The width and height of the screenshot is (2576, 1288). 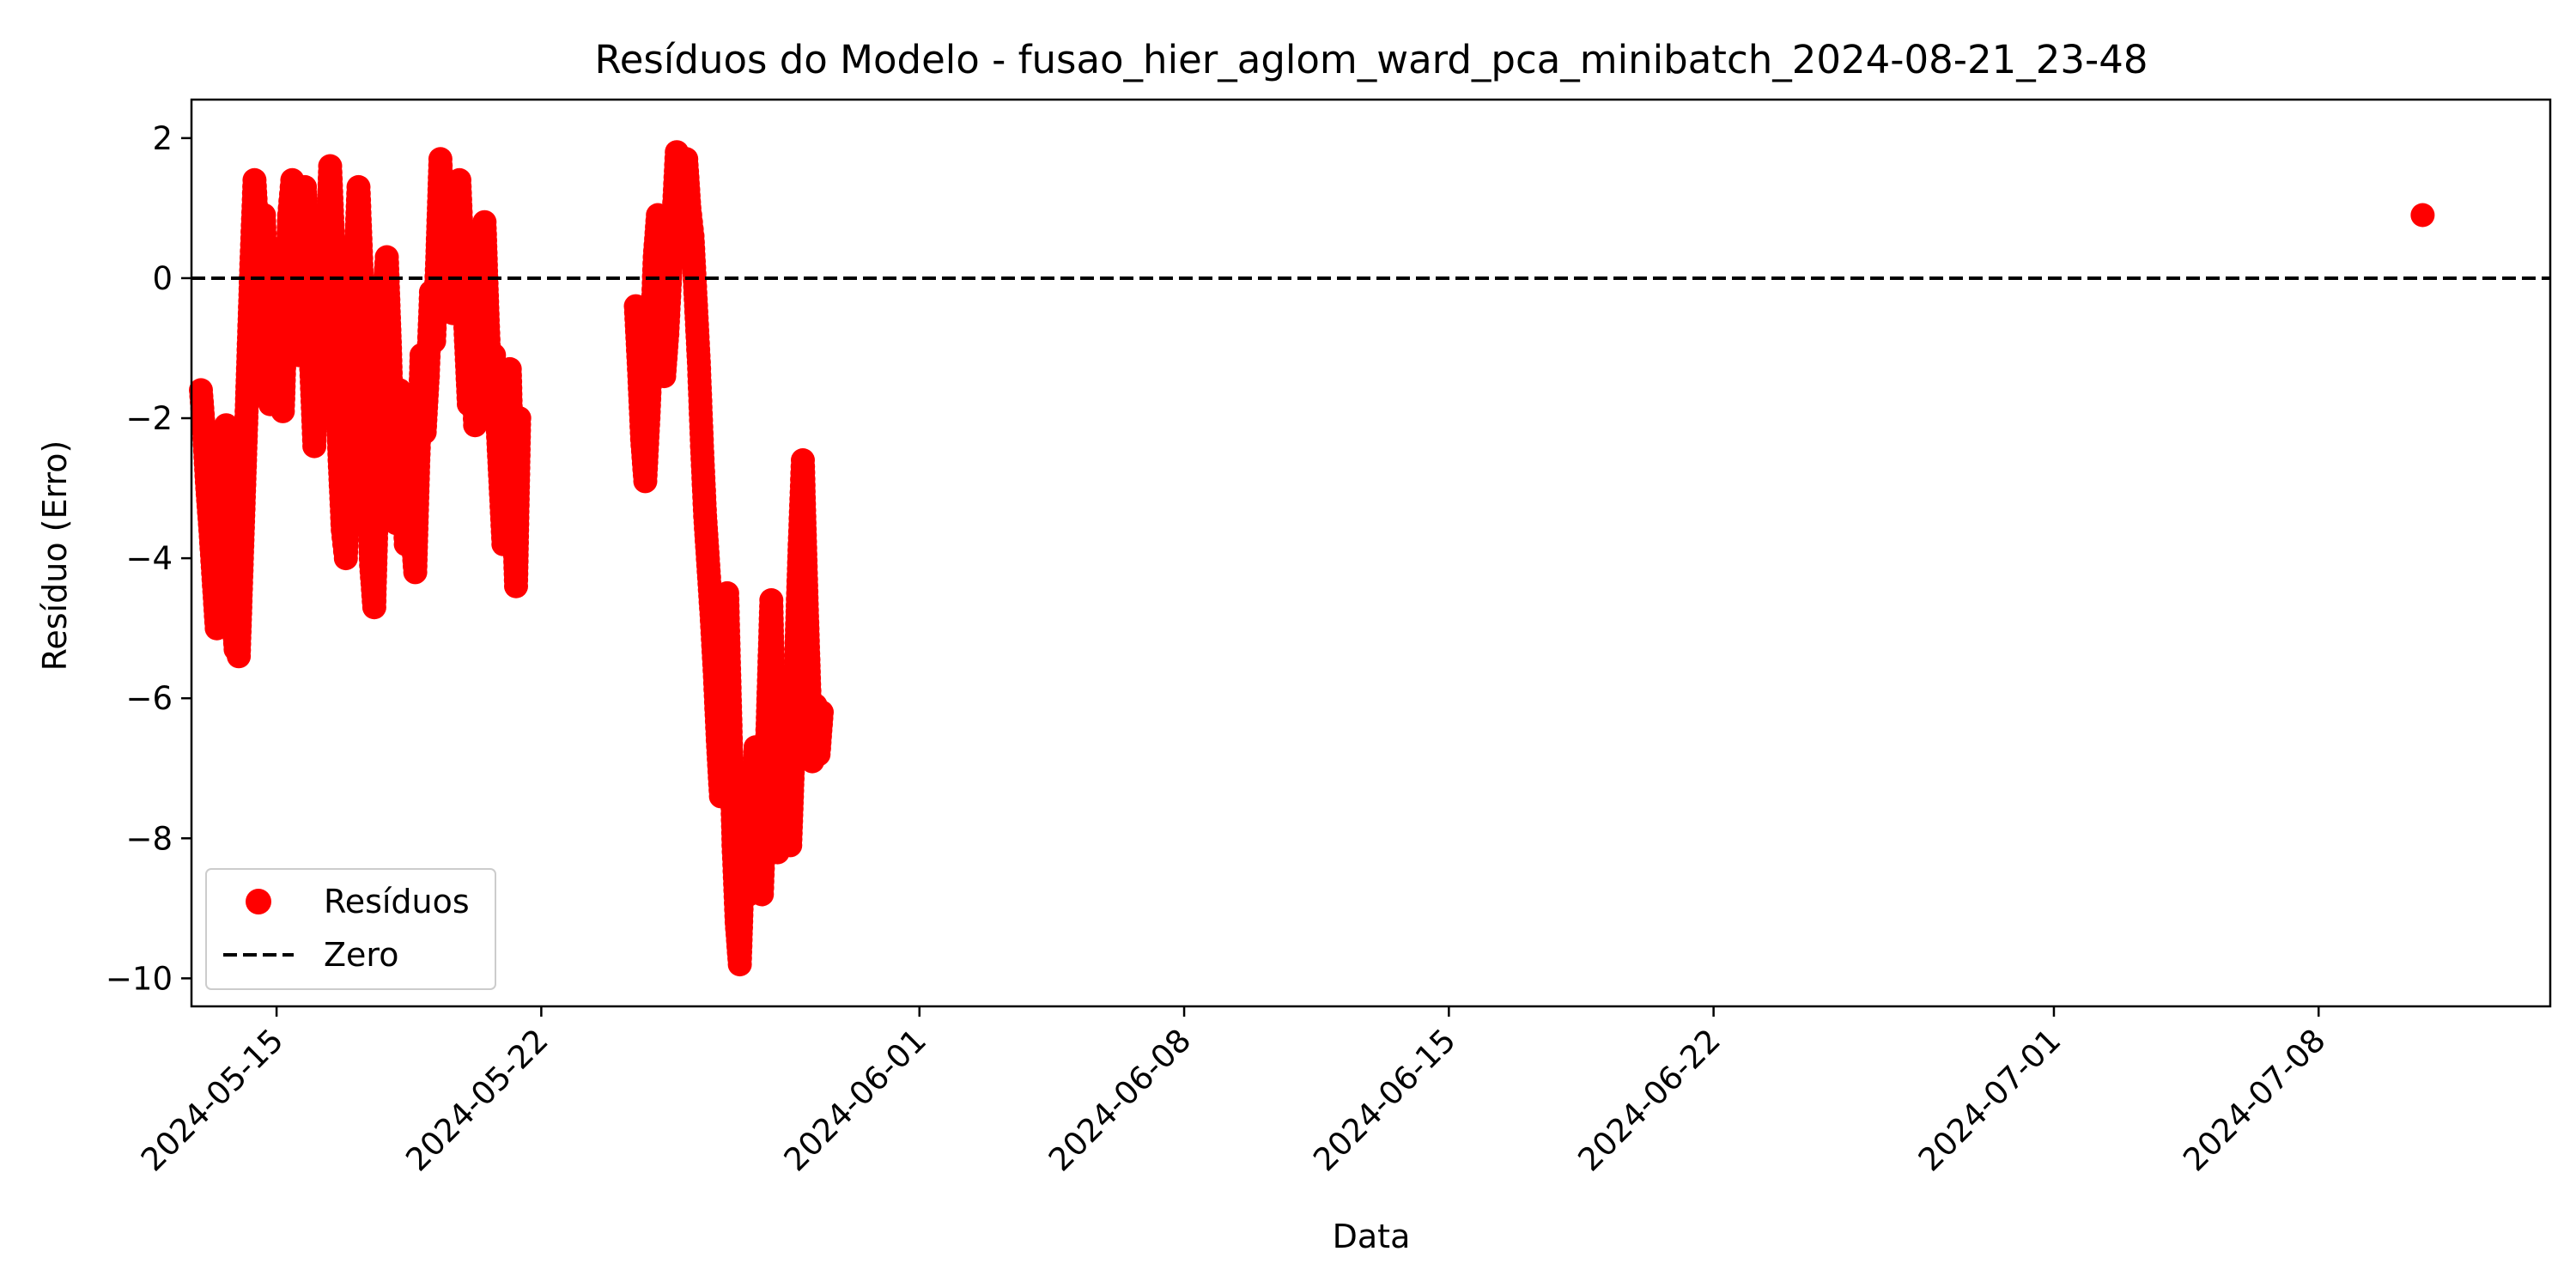 What do you see at coordinates (149, 698) in the screenshot?
I see `y-tick-label: −6` at bounding box center [149, 698].